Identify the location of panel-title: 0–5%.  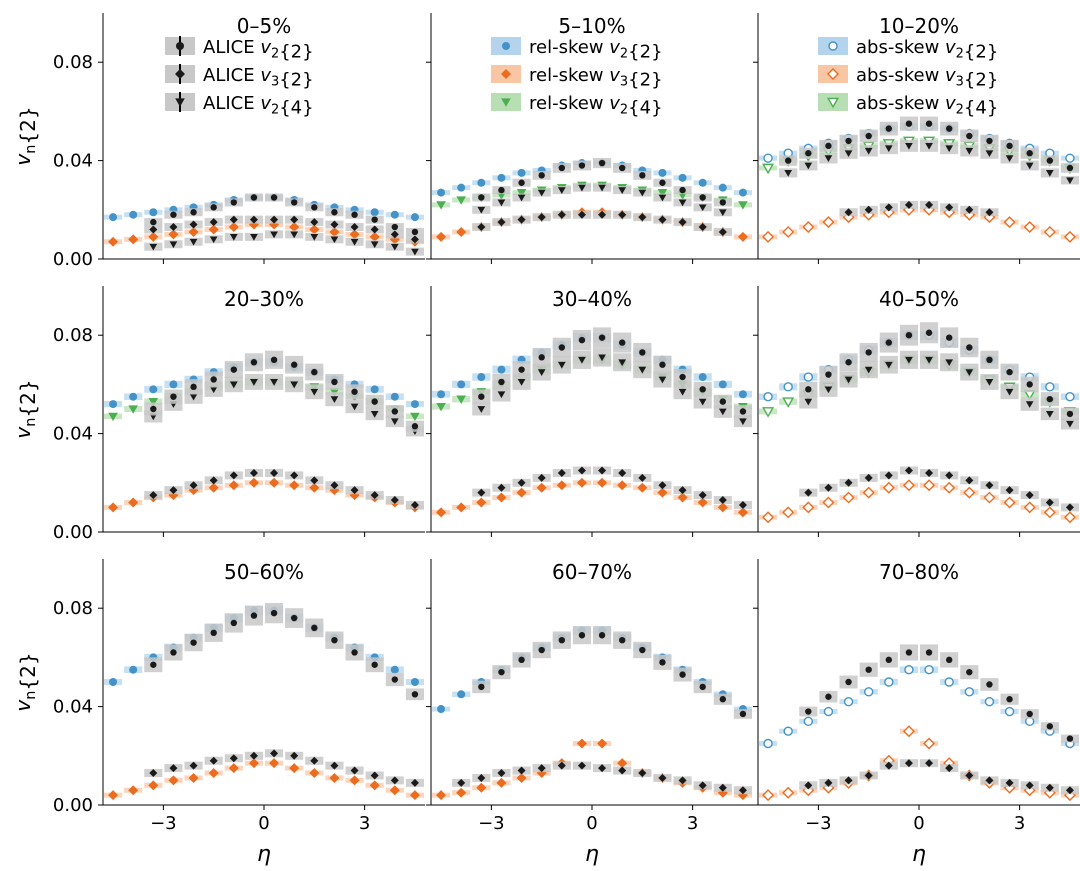
(264, 26).